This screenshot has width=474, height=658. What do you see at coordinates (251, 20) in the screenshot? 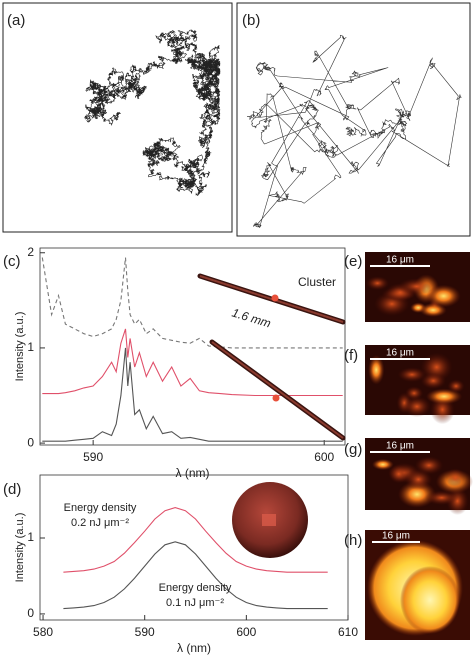
I see `panel-label: (b)` at bounding box center [251, 20].